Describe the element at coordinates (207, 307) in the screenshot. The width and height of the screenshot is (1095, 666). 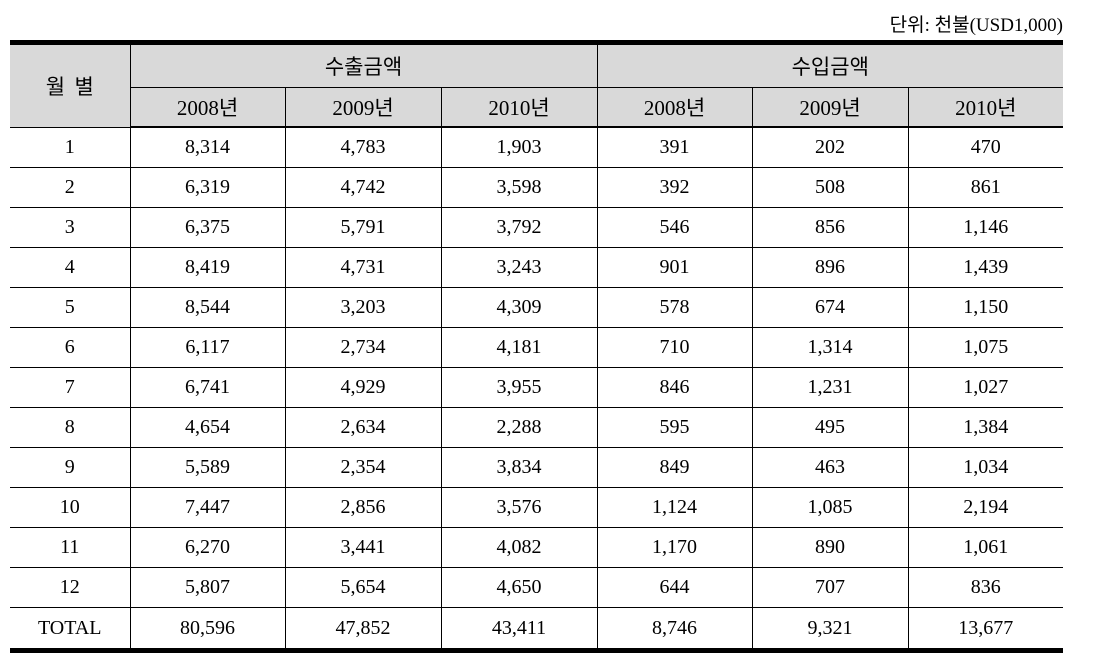
I see `value-cell: 8,544` at that location.